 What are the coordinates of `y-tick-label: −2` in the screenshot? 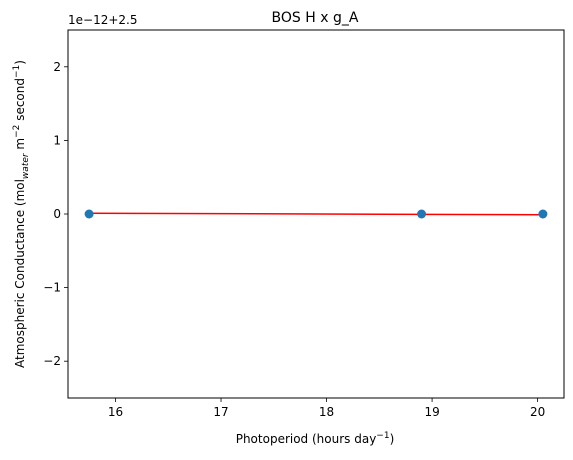 It's located at (52, 361).